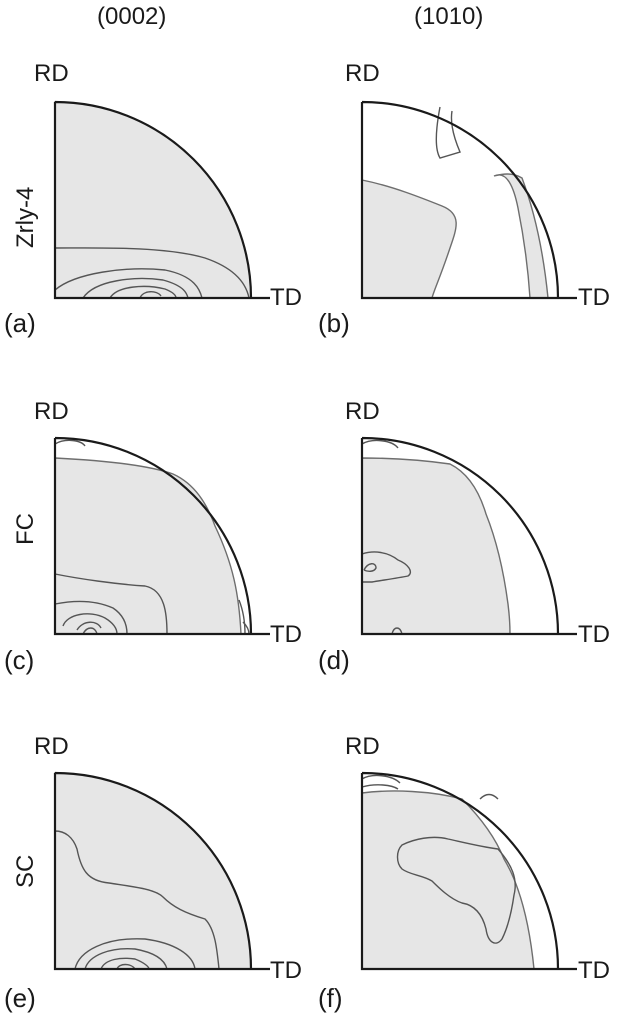  I want to click on panel-label-e: (e), so click(20, 998).